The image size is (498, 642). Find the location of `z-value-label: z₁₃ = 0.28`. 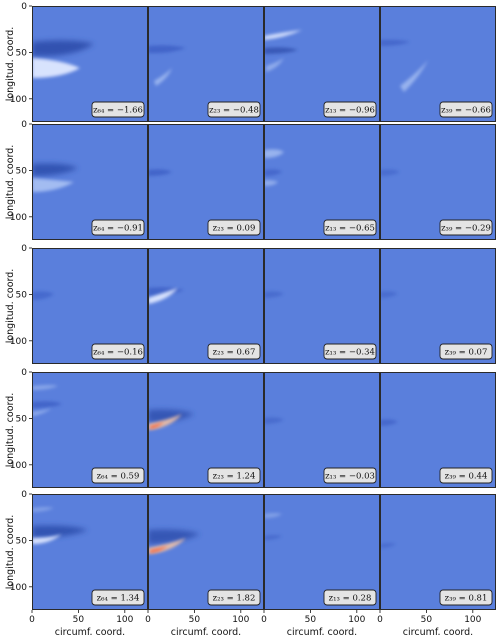

z-value-label: z₁₃ = 0.28 is located at coordinates (350, 597).